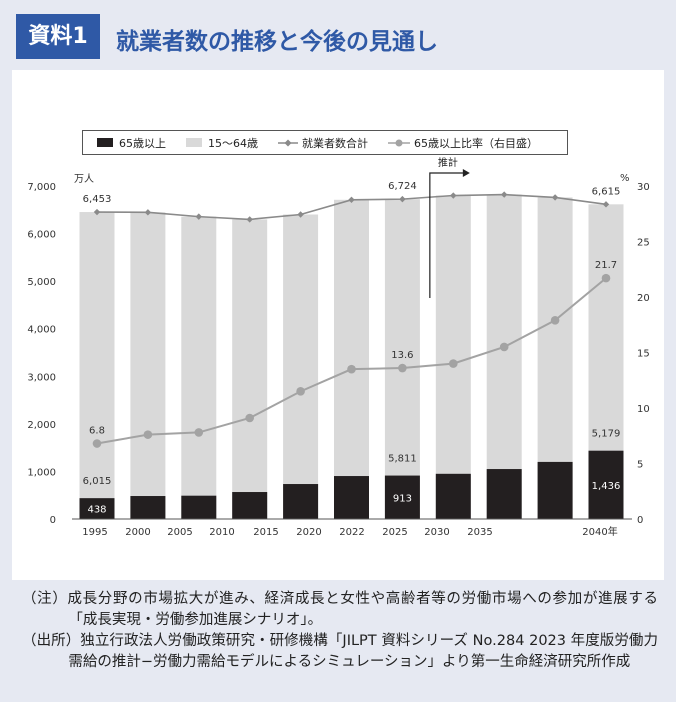 The height and width of the screenshot is (702, 676). I want to click on marker-ratio-1995, so click(97, 443).